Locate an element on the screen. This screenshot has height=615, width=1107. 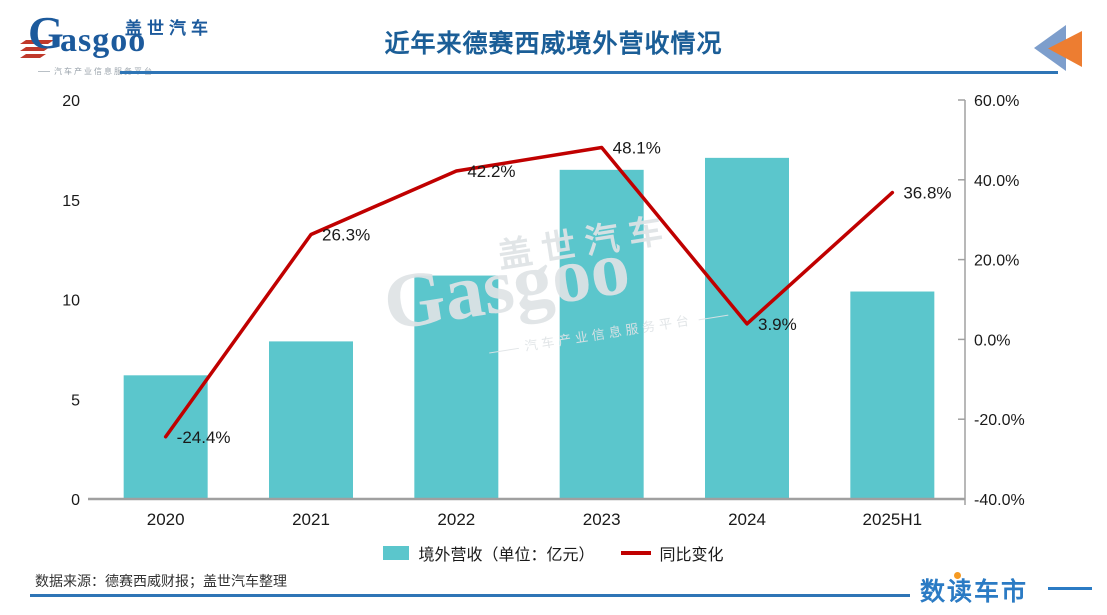
x-axis-label-2022: 2022 is located at coordinates (456, 519).